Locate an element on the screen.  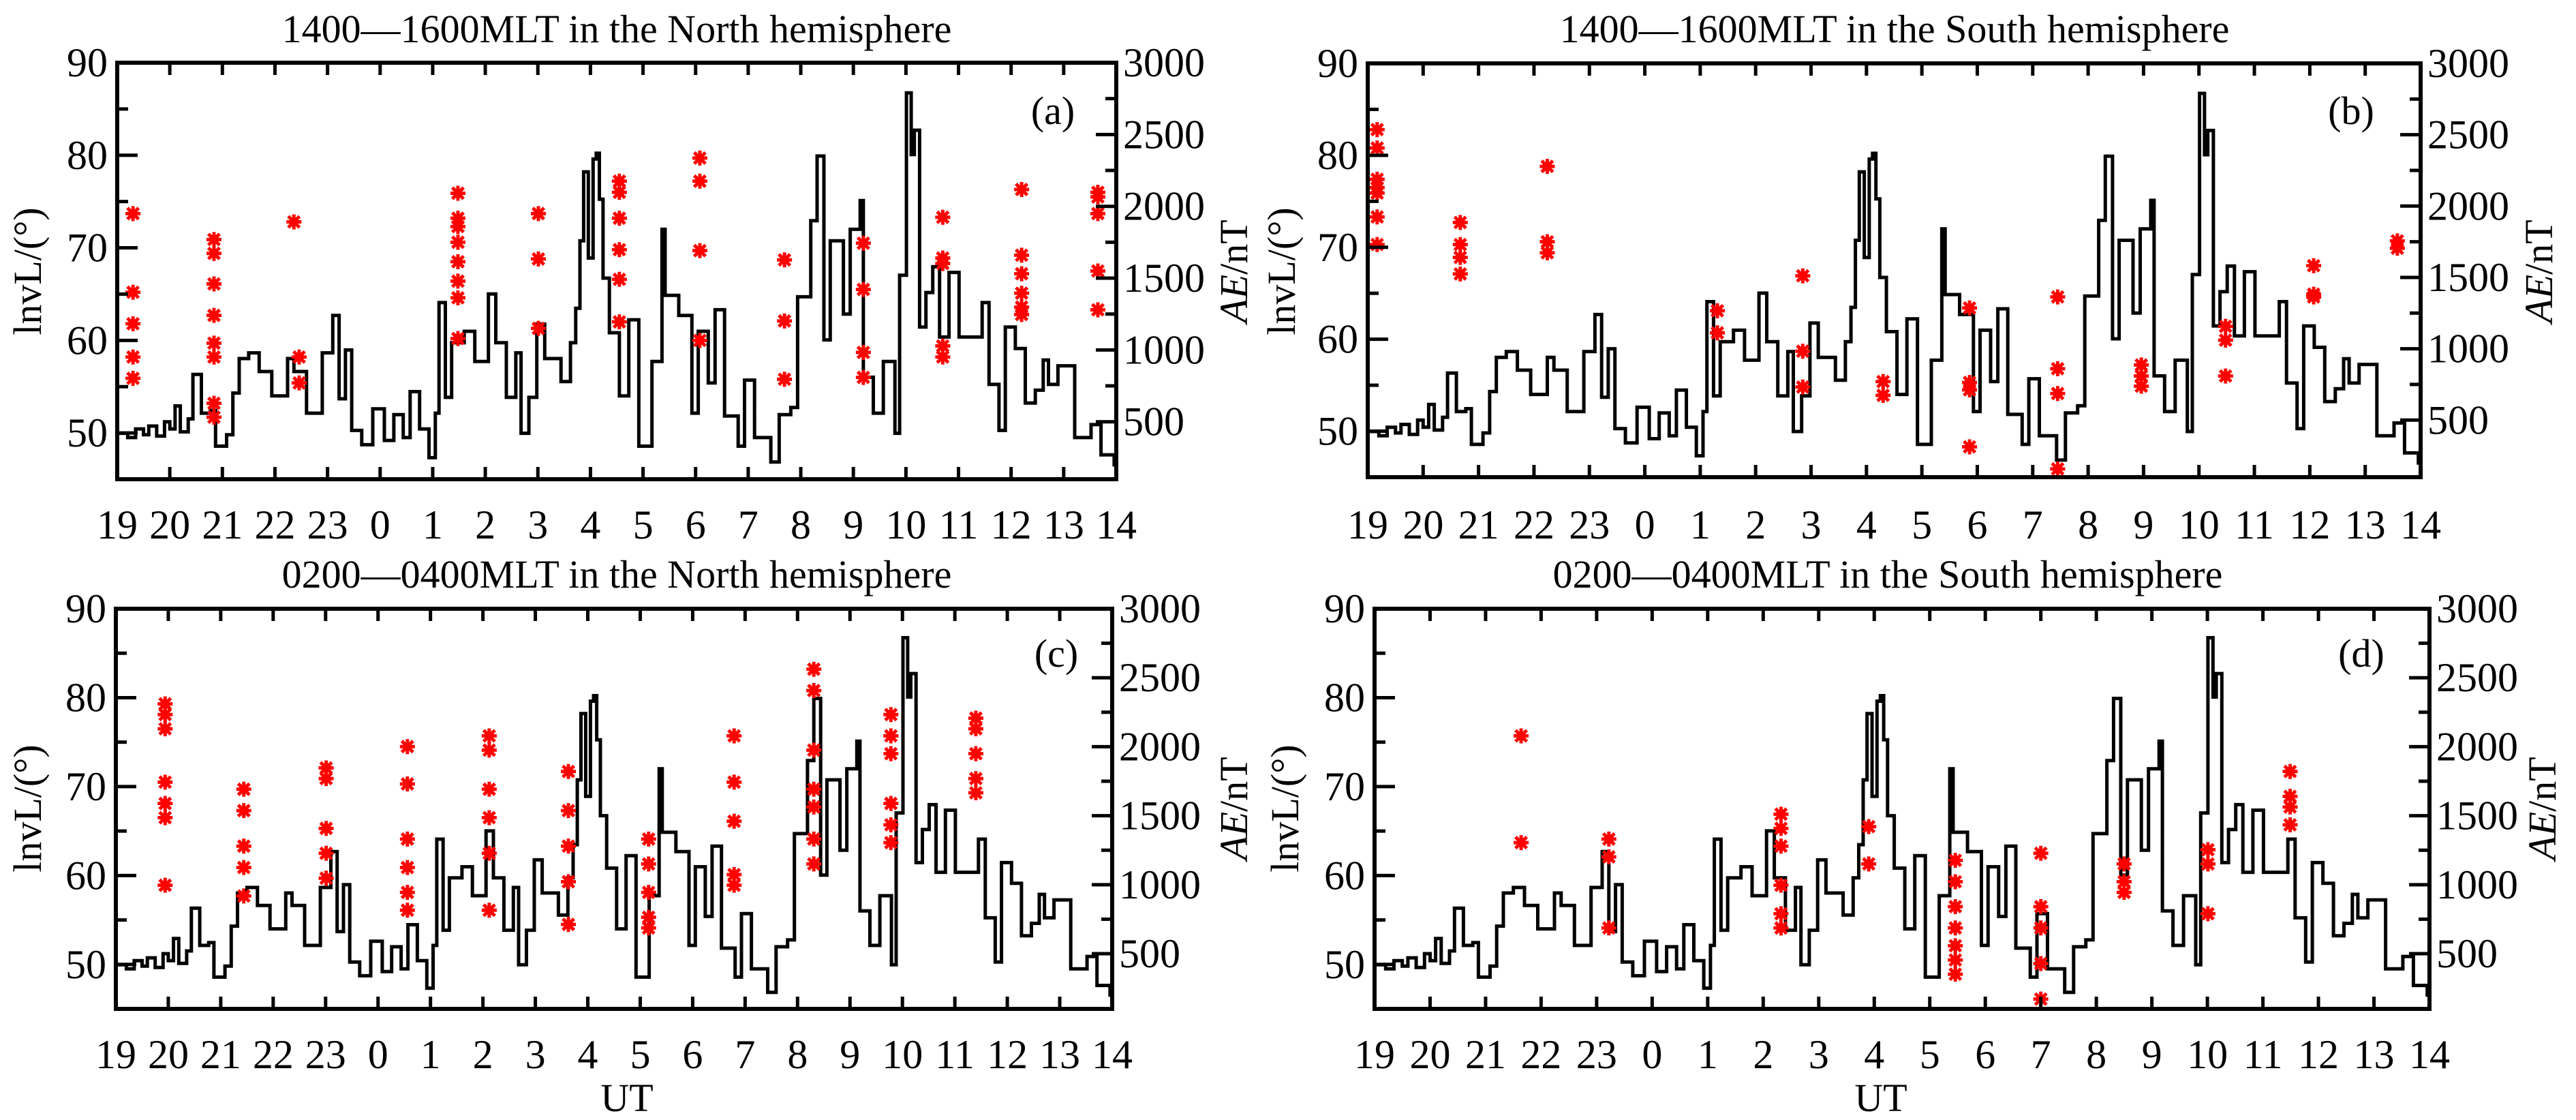
panel-b-label: (b) is located at coordinates (2351, 111).